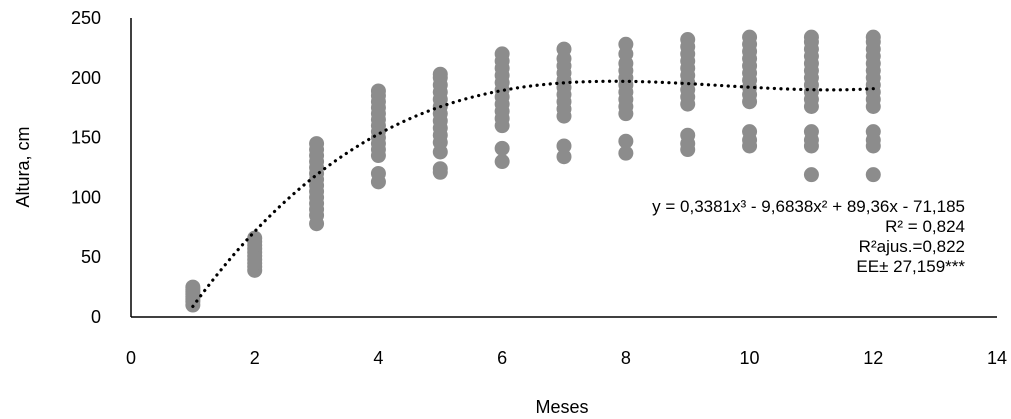  What do you see at coordinates (873, 358) in the screenshot?
I see `x-tick-label: 12` at bounding box center [873, 358].